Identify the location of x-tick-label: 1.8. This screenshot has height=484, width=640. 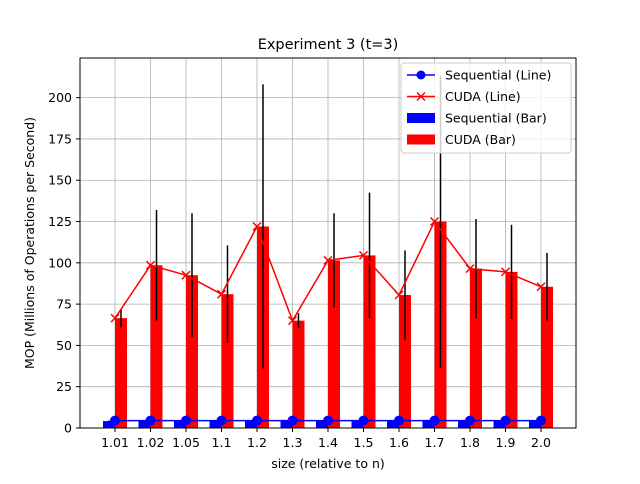
(470, 442).